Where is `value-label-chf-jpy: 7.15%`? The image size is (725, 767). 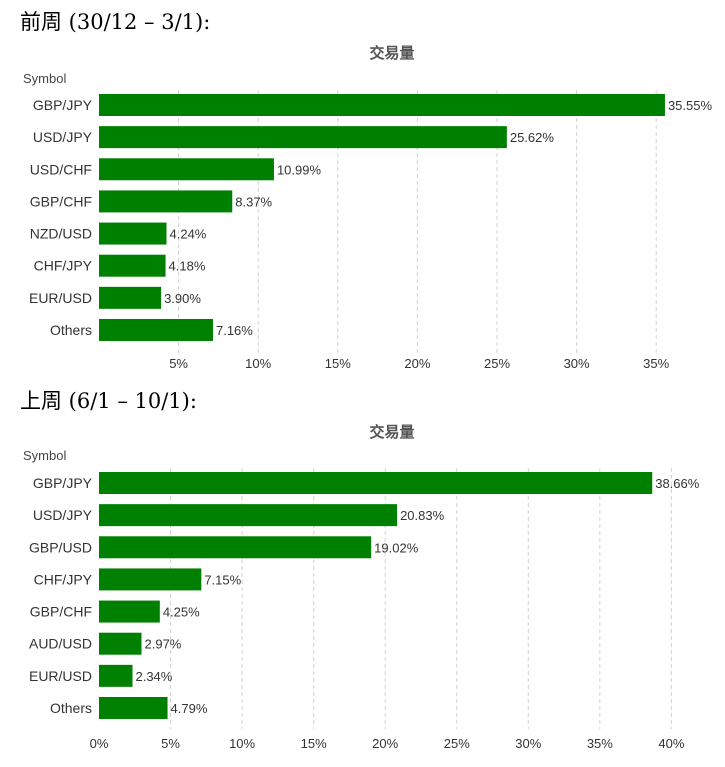 value-label-chf-jpy: 7.15% is located at coordinates (222, 579).